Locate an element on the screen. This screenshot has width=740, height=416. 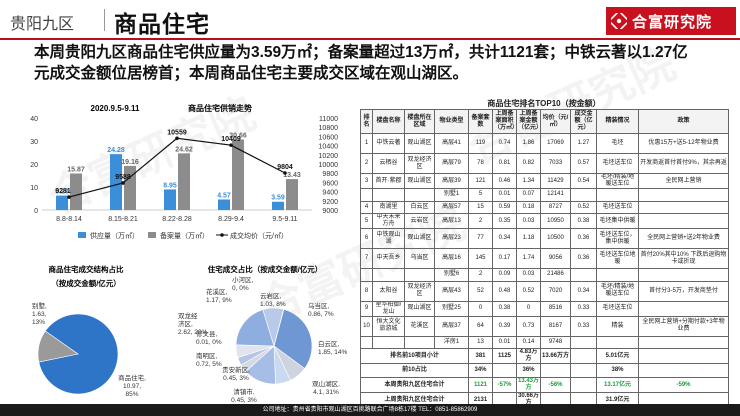
y-right-tick-label: 10600 is located at coordinates (329, 137).